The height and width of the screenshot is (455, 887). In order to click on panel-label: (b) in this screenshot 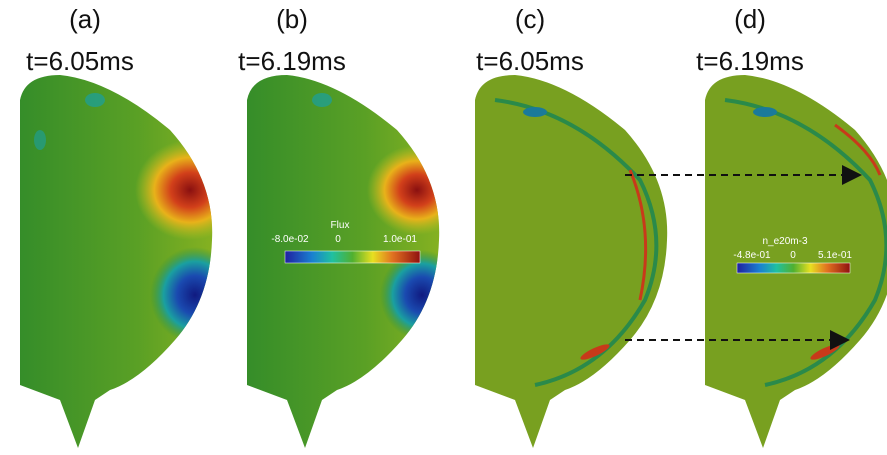, I will do `click(292, 19)`.